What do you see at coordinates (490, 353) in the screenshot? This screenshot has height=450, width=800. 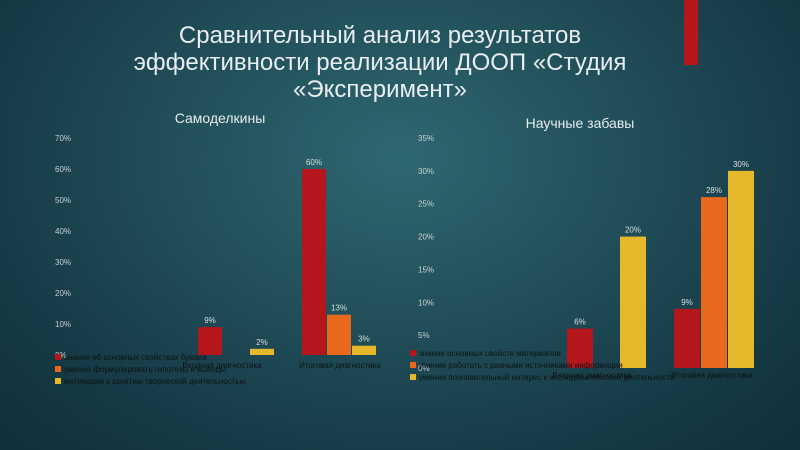 I see `nauchnye-legend-label: знание основных свойств материалов` at bounding box center [490, 353].